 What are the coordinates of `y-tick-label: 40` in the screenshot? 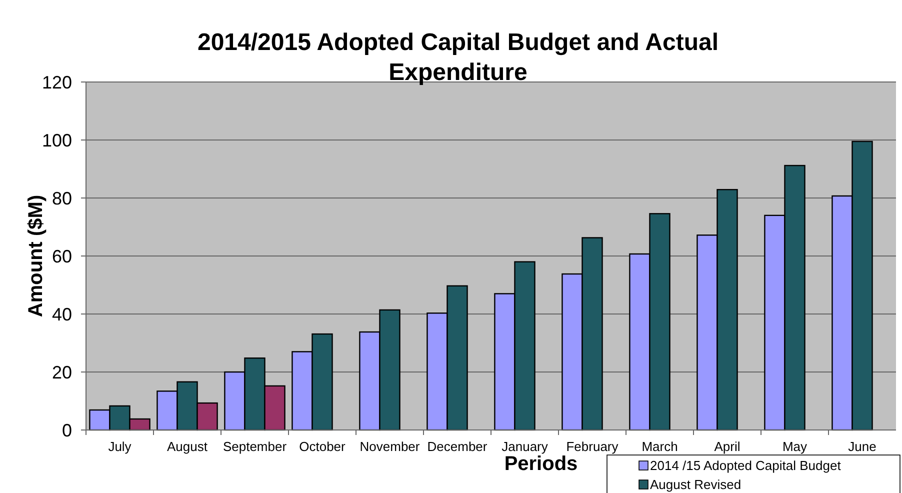 It's located at (62, 314).